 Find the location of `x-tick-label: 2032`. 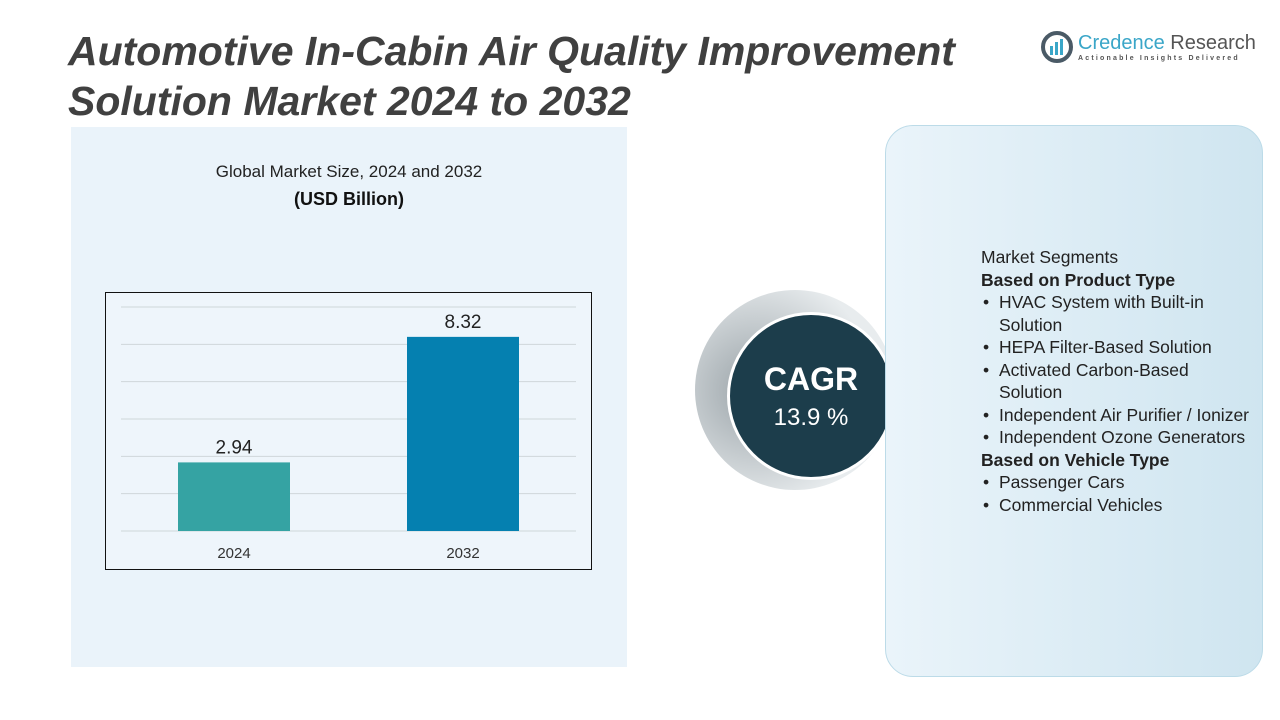

x-tick-label: 2032 is located at coordinates (462, 553).